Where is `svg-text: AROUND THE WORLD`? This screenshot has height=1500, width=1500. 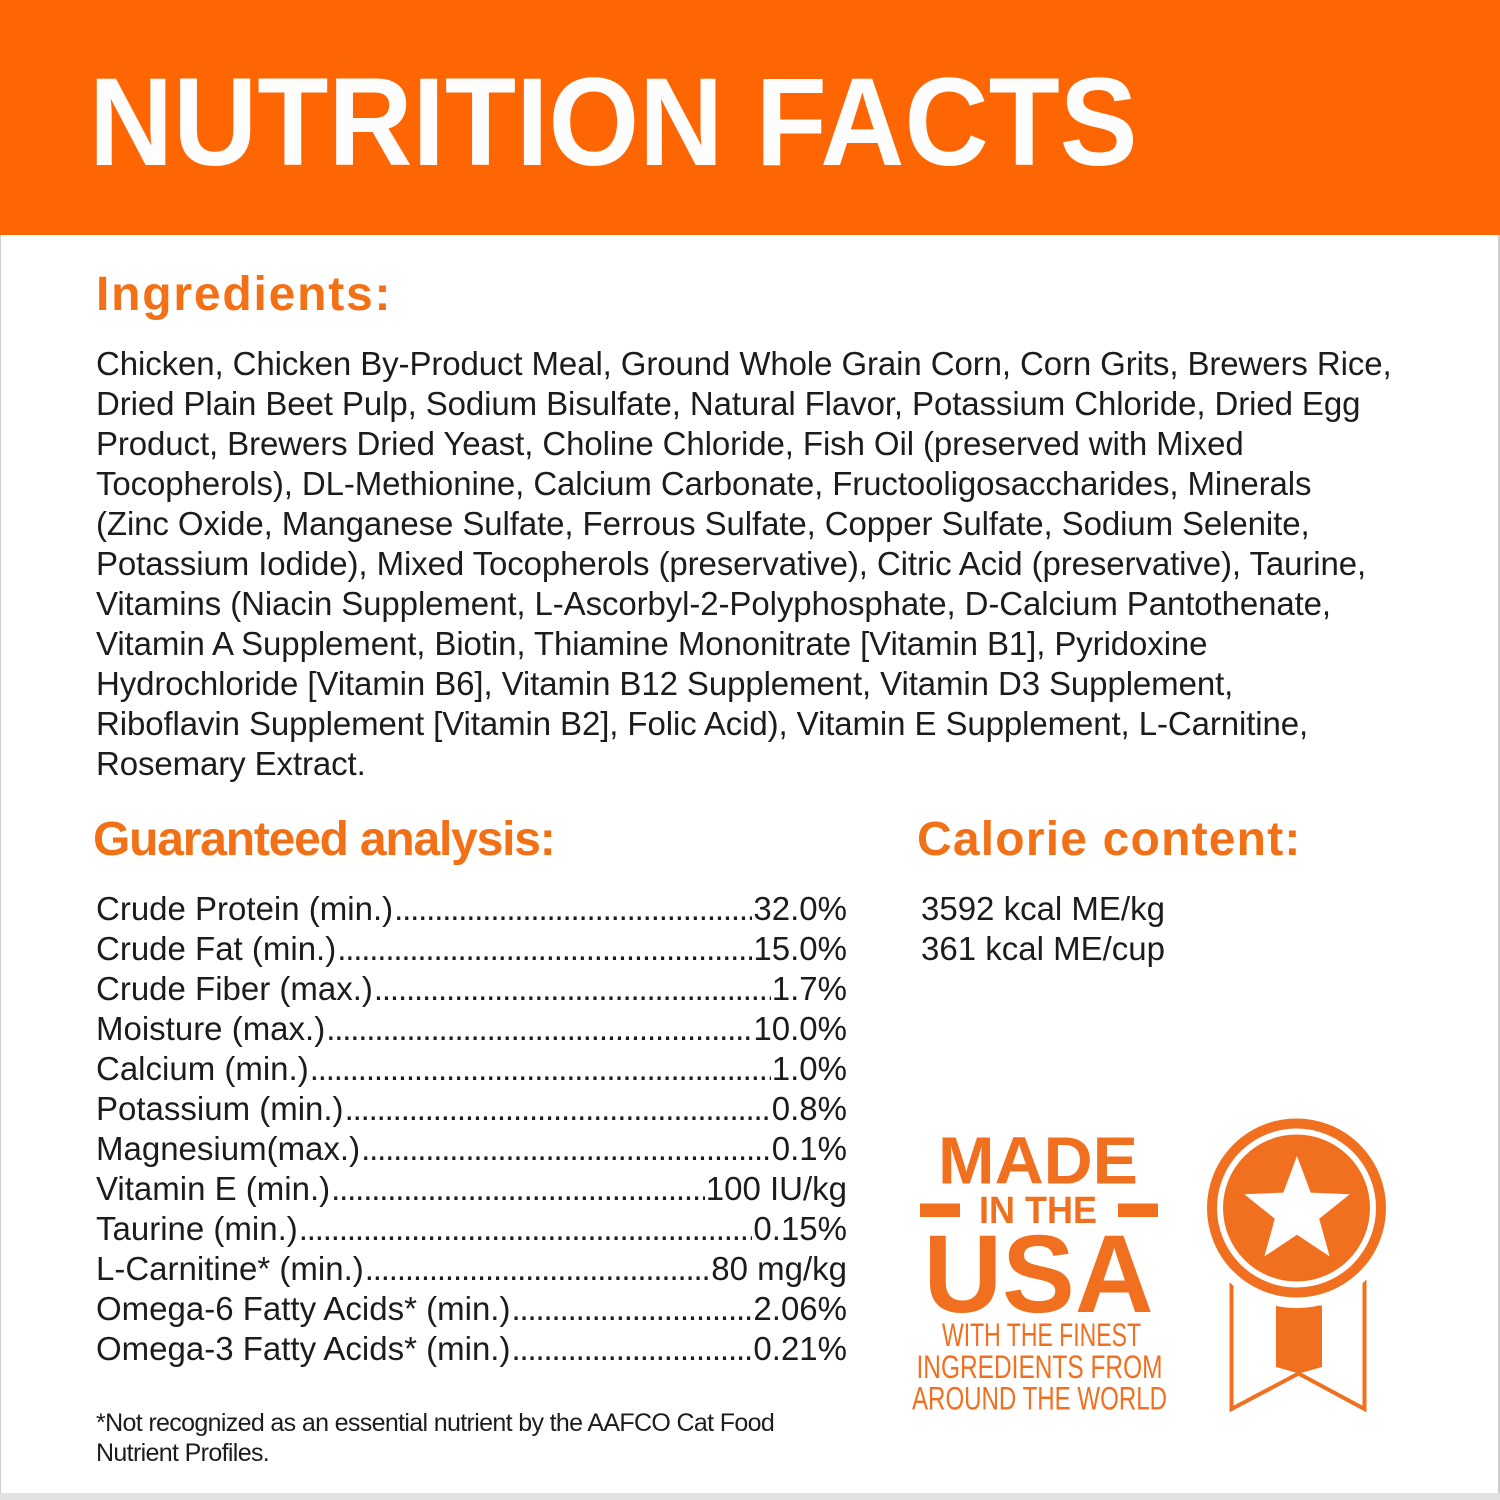
svg-text: AROUND THE WORLD is located at coordinates (1039, 1399).